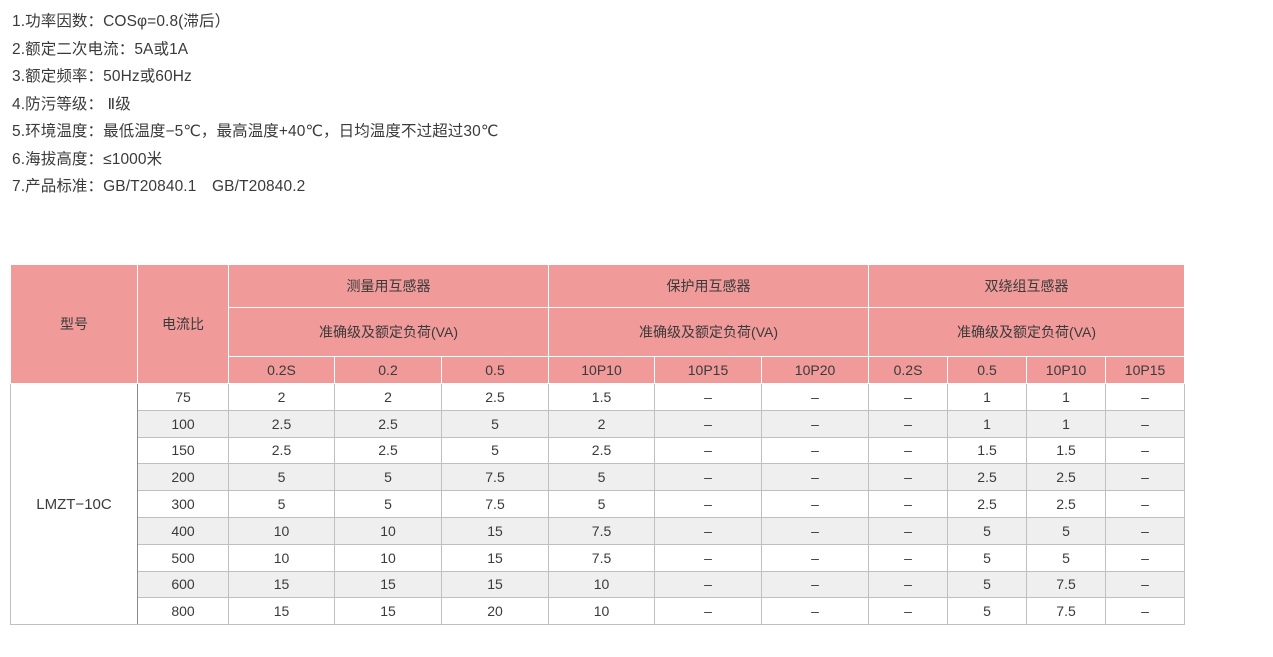 The height and width of the screenshot is (657, 1273). Describe the element at coordinates (709, 332) in the screenshot. I see `header-load-protection: 准确级及额定负荷(VA)` at that location.